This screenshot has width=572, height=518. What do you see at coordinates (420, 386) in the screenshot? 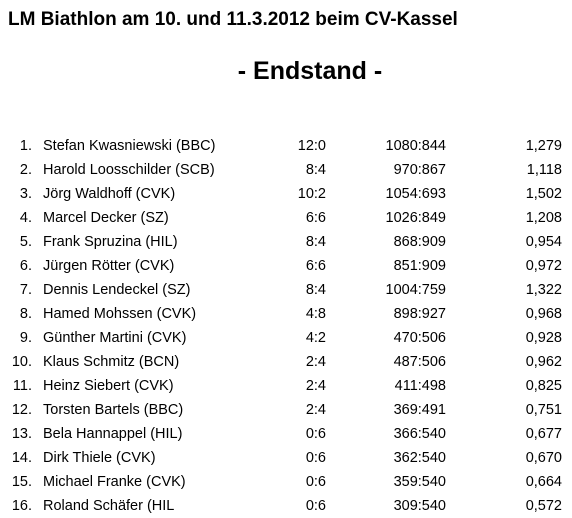
I see `balls-cell: 411:498` at bounding box center [420, 386].